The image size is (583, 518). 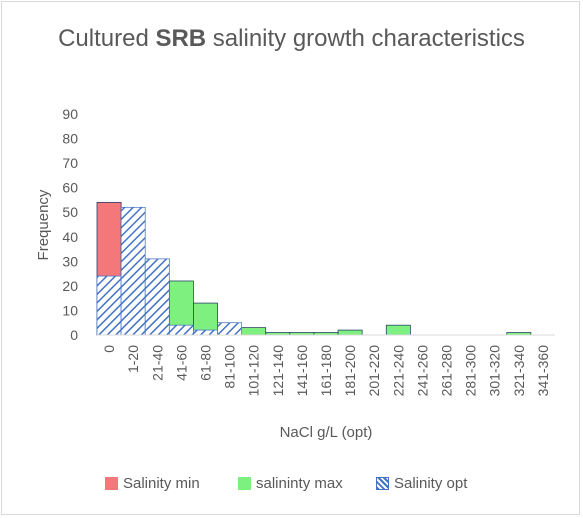 What do you see at coordinates (302, 371) in the screenshot?
I see `x-tick-label: 141-160` at bounding box center [302, 371].